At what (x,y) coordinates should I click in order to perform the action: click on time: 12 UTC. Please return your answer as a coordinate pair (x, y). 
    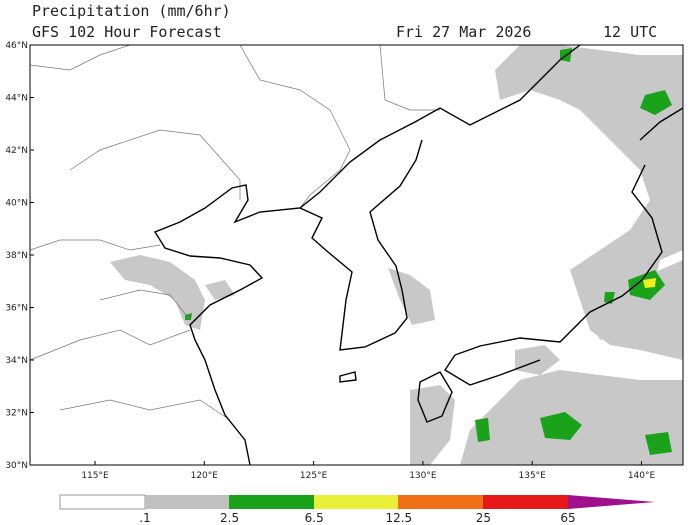
    Looking at the image, I should click on (630, 32).